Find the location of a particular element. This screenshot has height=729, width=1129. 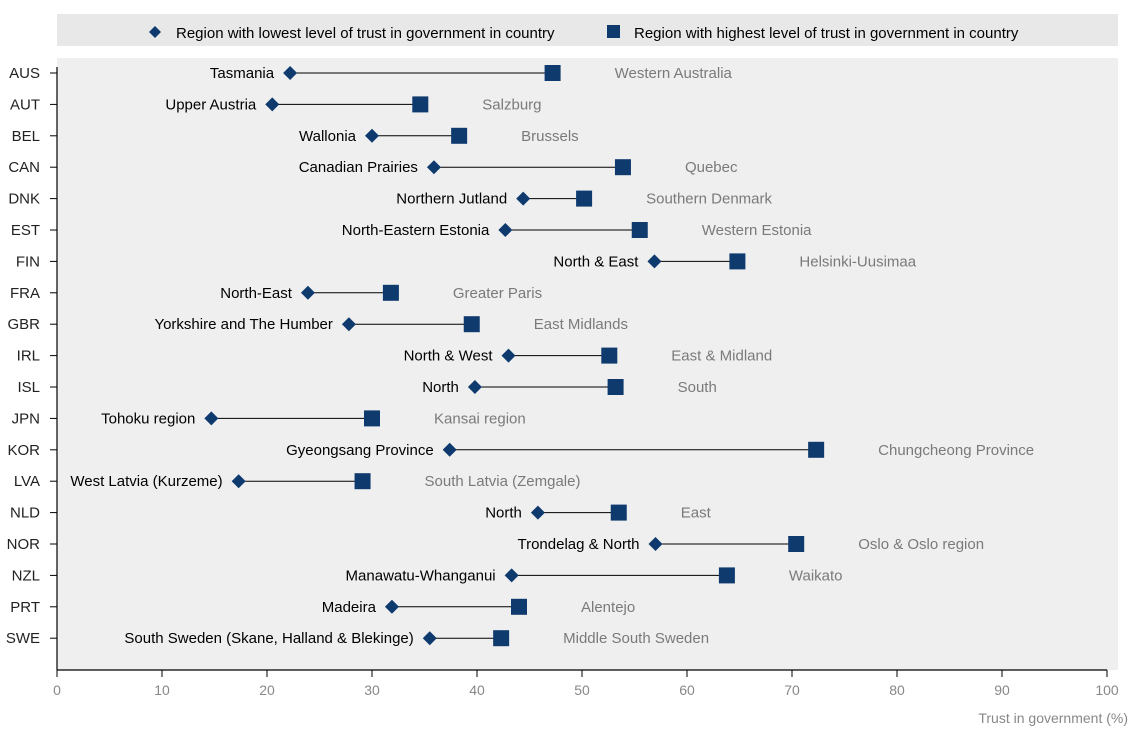

country-label: GBR is located at coordinates (23, 324).